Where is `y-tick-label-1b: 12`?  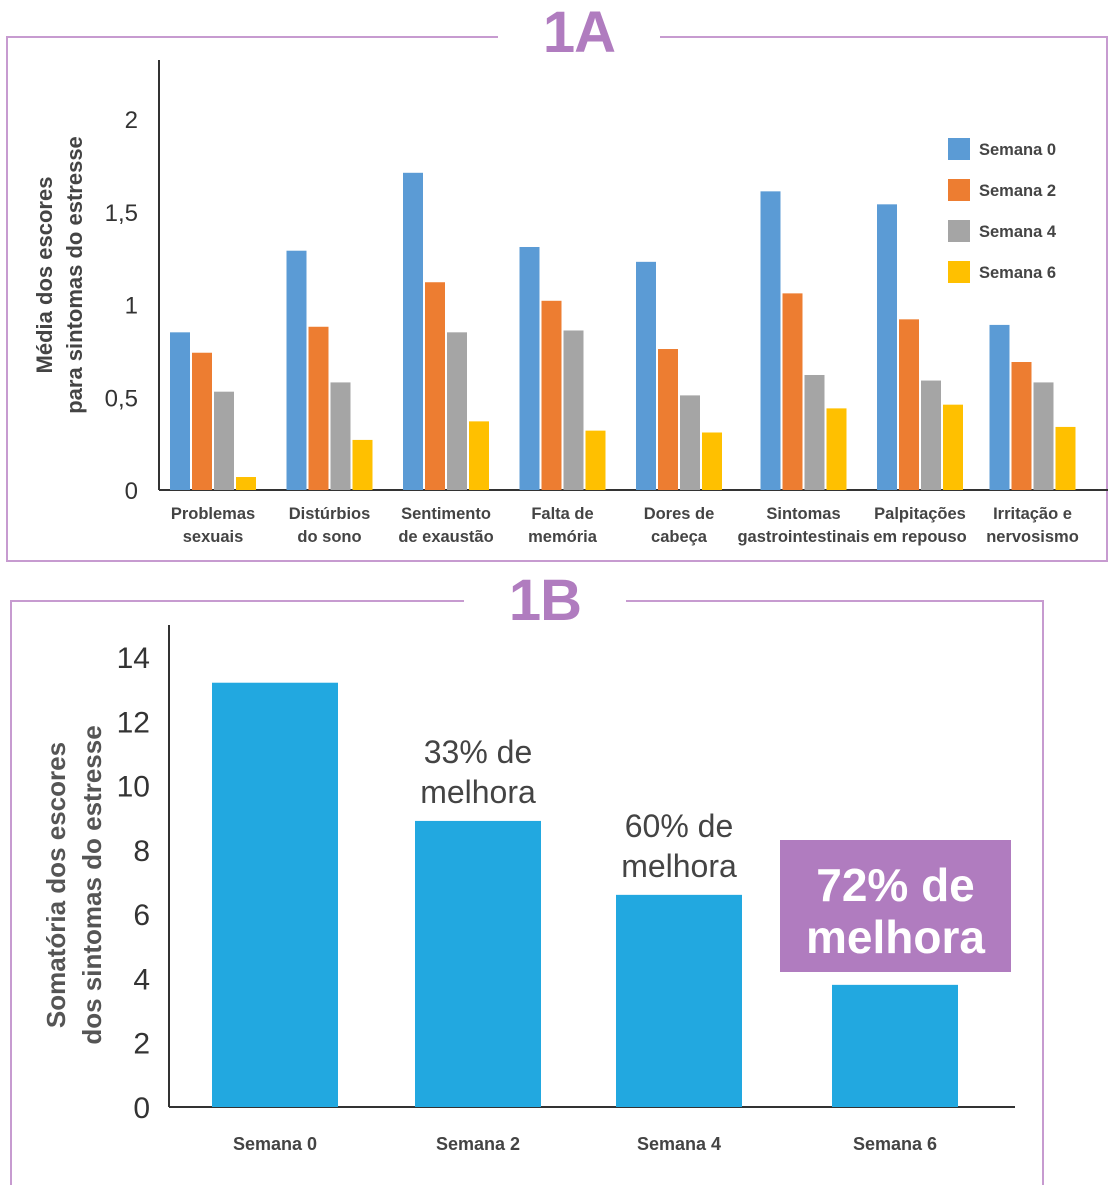 y-tick-label-1b: 12 is located at coordinates (133, 722).